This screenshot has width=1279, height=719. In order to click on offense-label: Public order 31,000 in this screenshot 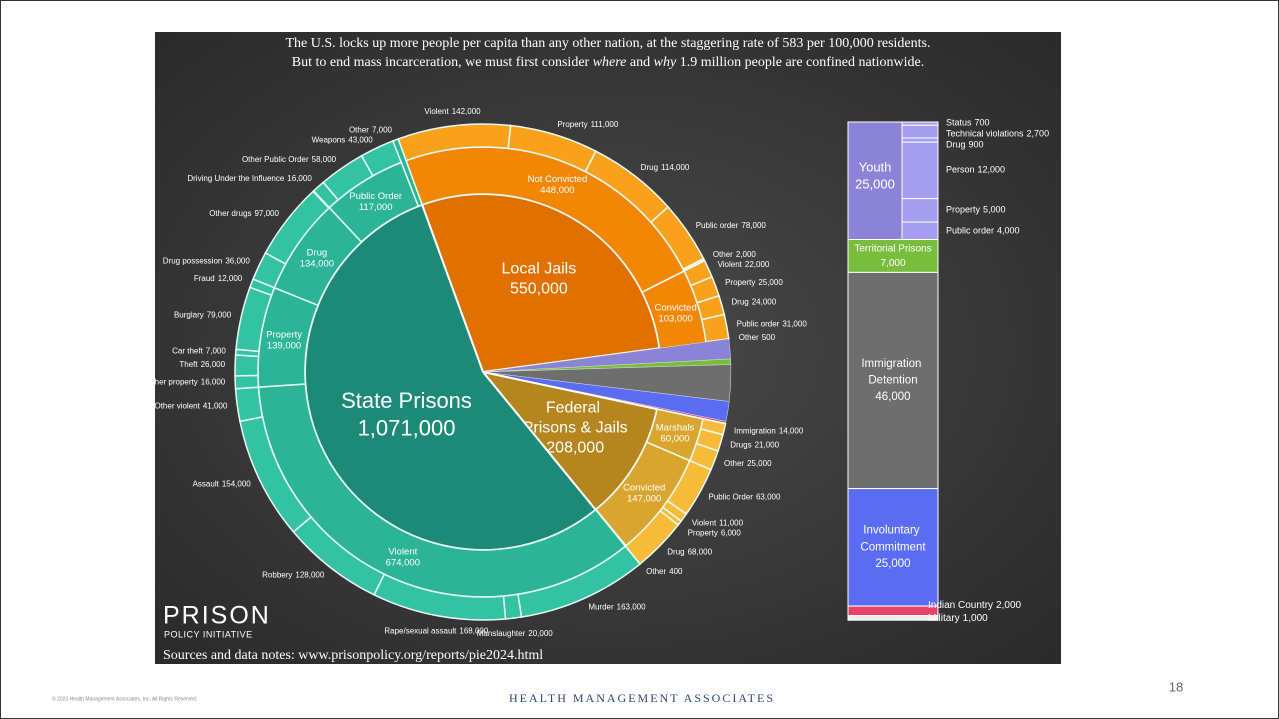, I will do `click(772, 324)`.